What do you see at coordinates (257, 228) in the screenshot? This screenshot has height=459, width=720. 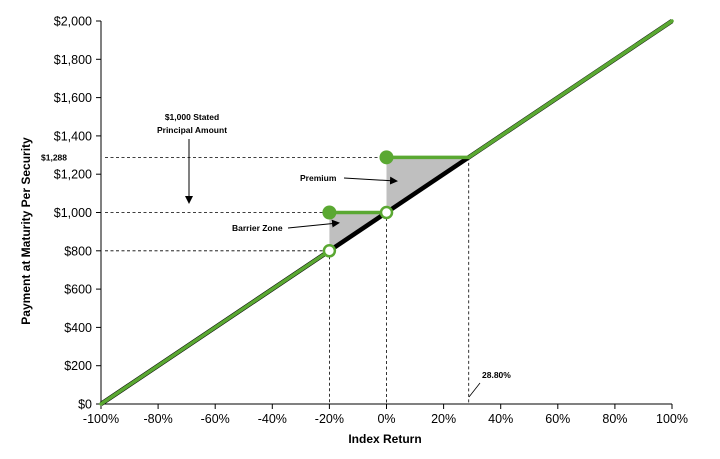 I see `barrier-zone-label: Barrier Zone` at bounding box center [257, 228].